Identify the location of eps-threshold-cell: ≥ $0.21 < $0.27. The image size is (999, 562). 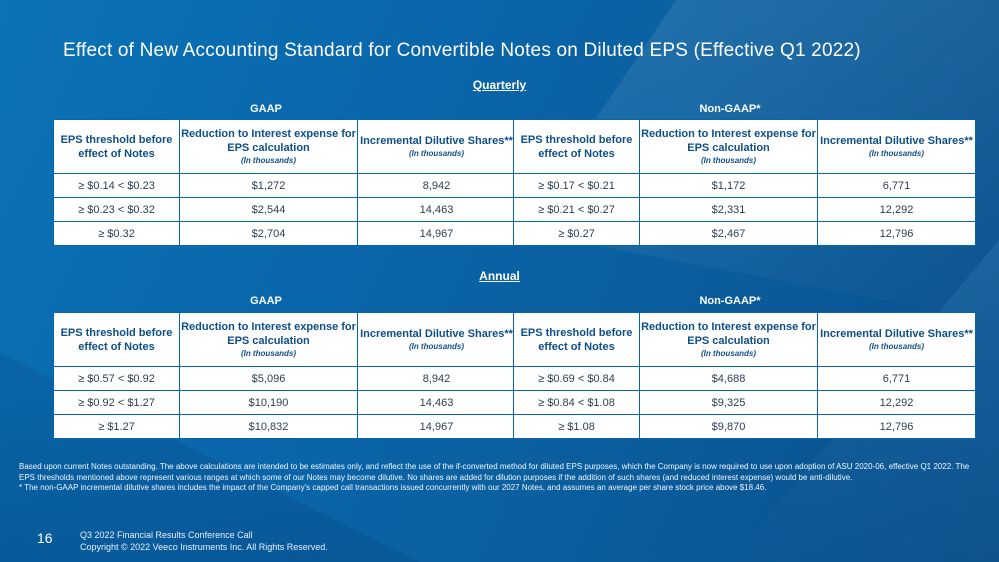
(576, 209).